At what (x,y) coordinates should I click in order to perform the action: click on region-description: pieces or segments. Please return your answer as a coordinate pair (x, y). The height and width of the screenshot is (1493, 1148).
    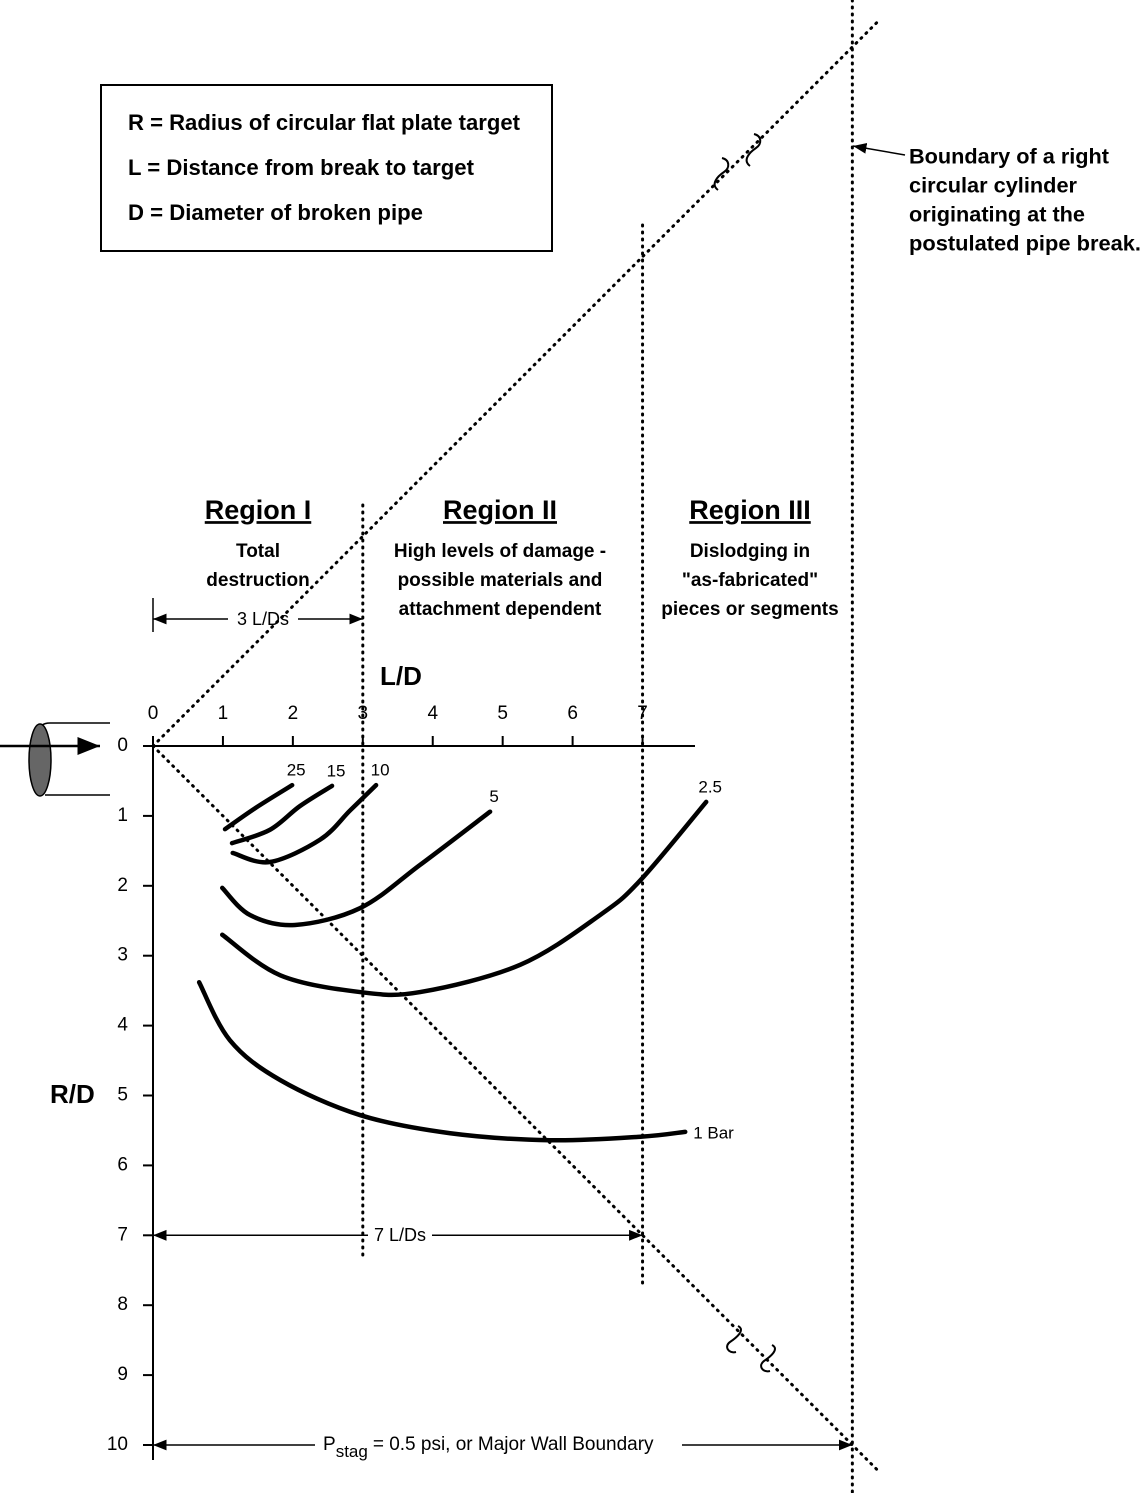
    Looking at the image, I should click on (749, 609).